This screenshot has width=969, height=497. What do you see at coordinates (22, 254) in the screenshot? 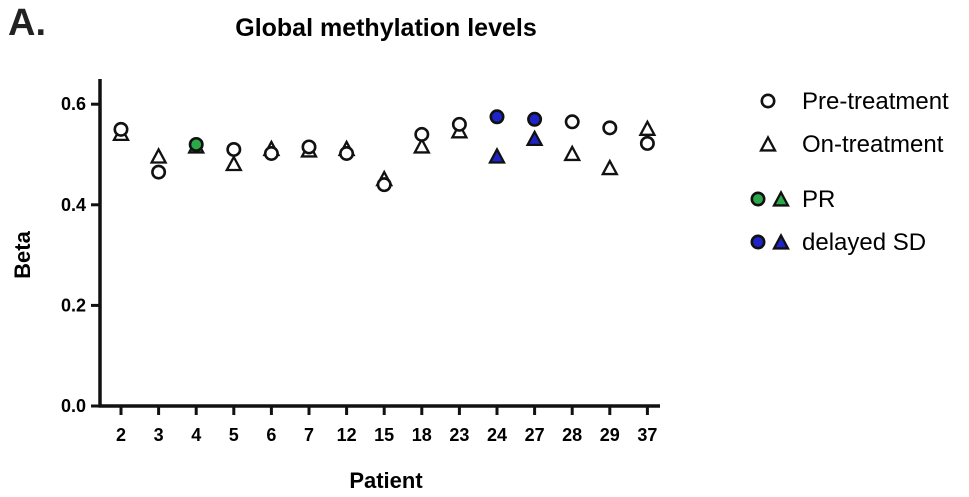
I see `y-axis-label: Beta` at bounding box center [22, 254].